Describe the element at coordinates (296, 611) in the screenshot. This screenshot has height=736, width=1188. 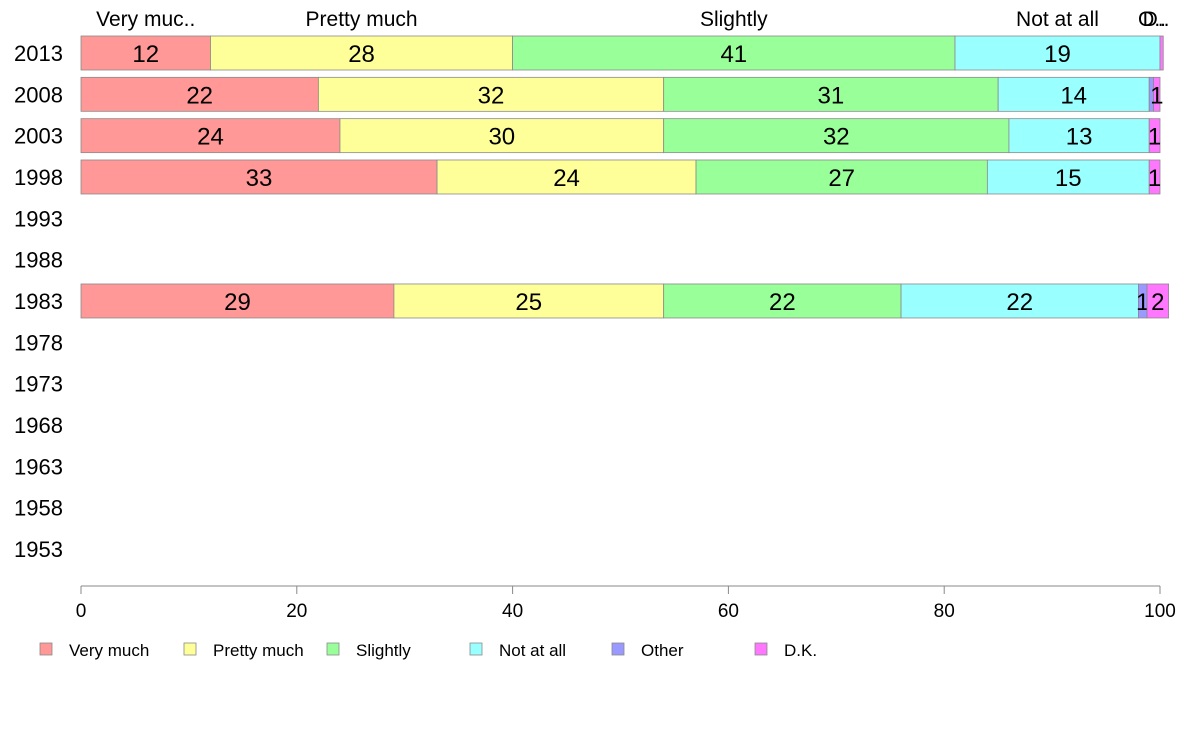
I see `x-tick-label-20: 20` at that location.